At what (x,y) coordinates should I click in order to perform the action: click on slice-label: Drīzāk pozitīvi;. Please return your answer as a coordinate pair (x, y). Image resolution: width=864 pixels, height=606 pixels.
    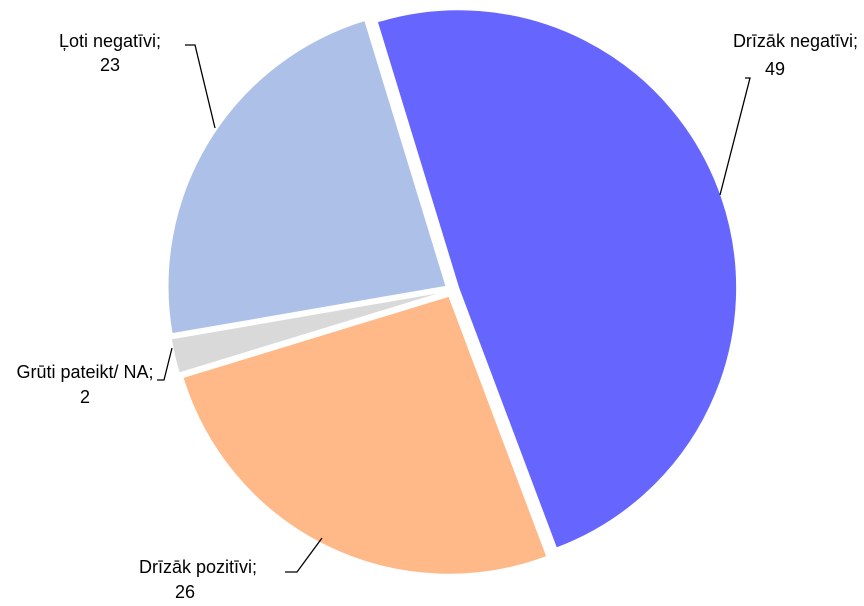
    Looking at the image, I should click on (198, 567).